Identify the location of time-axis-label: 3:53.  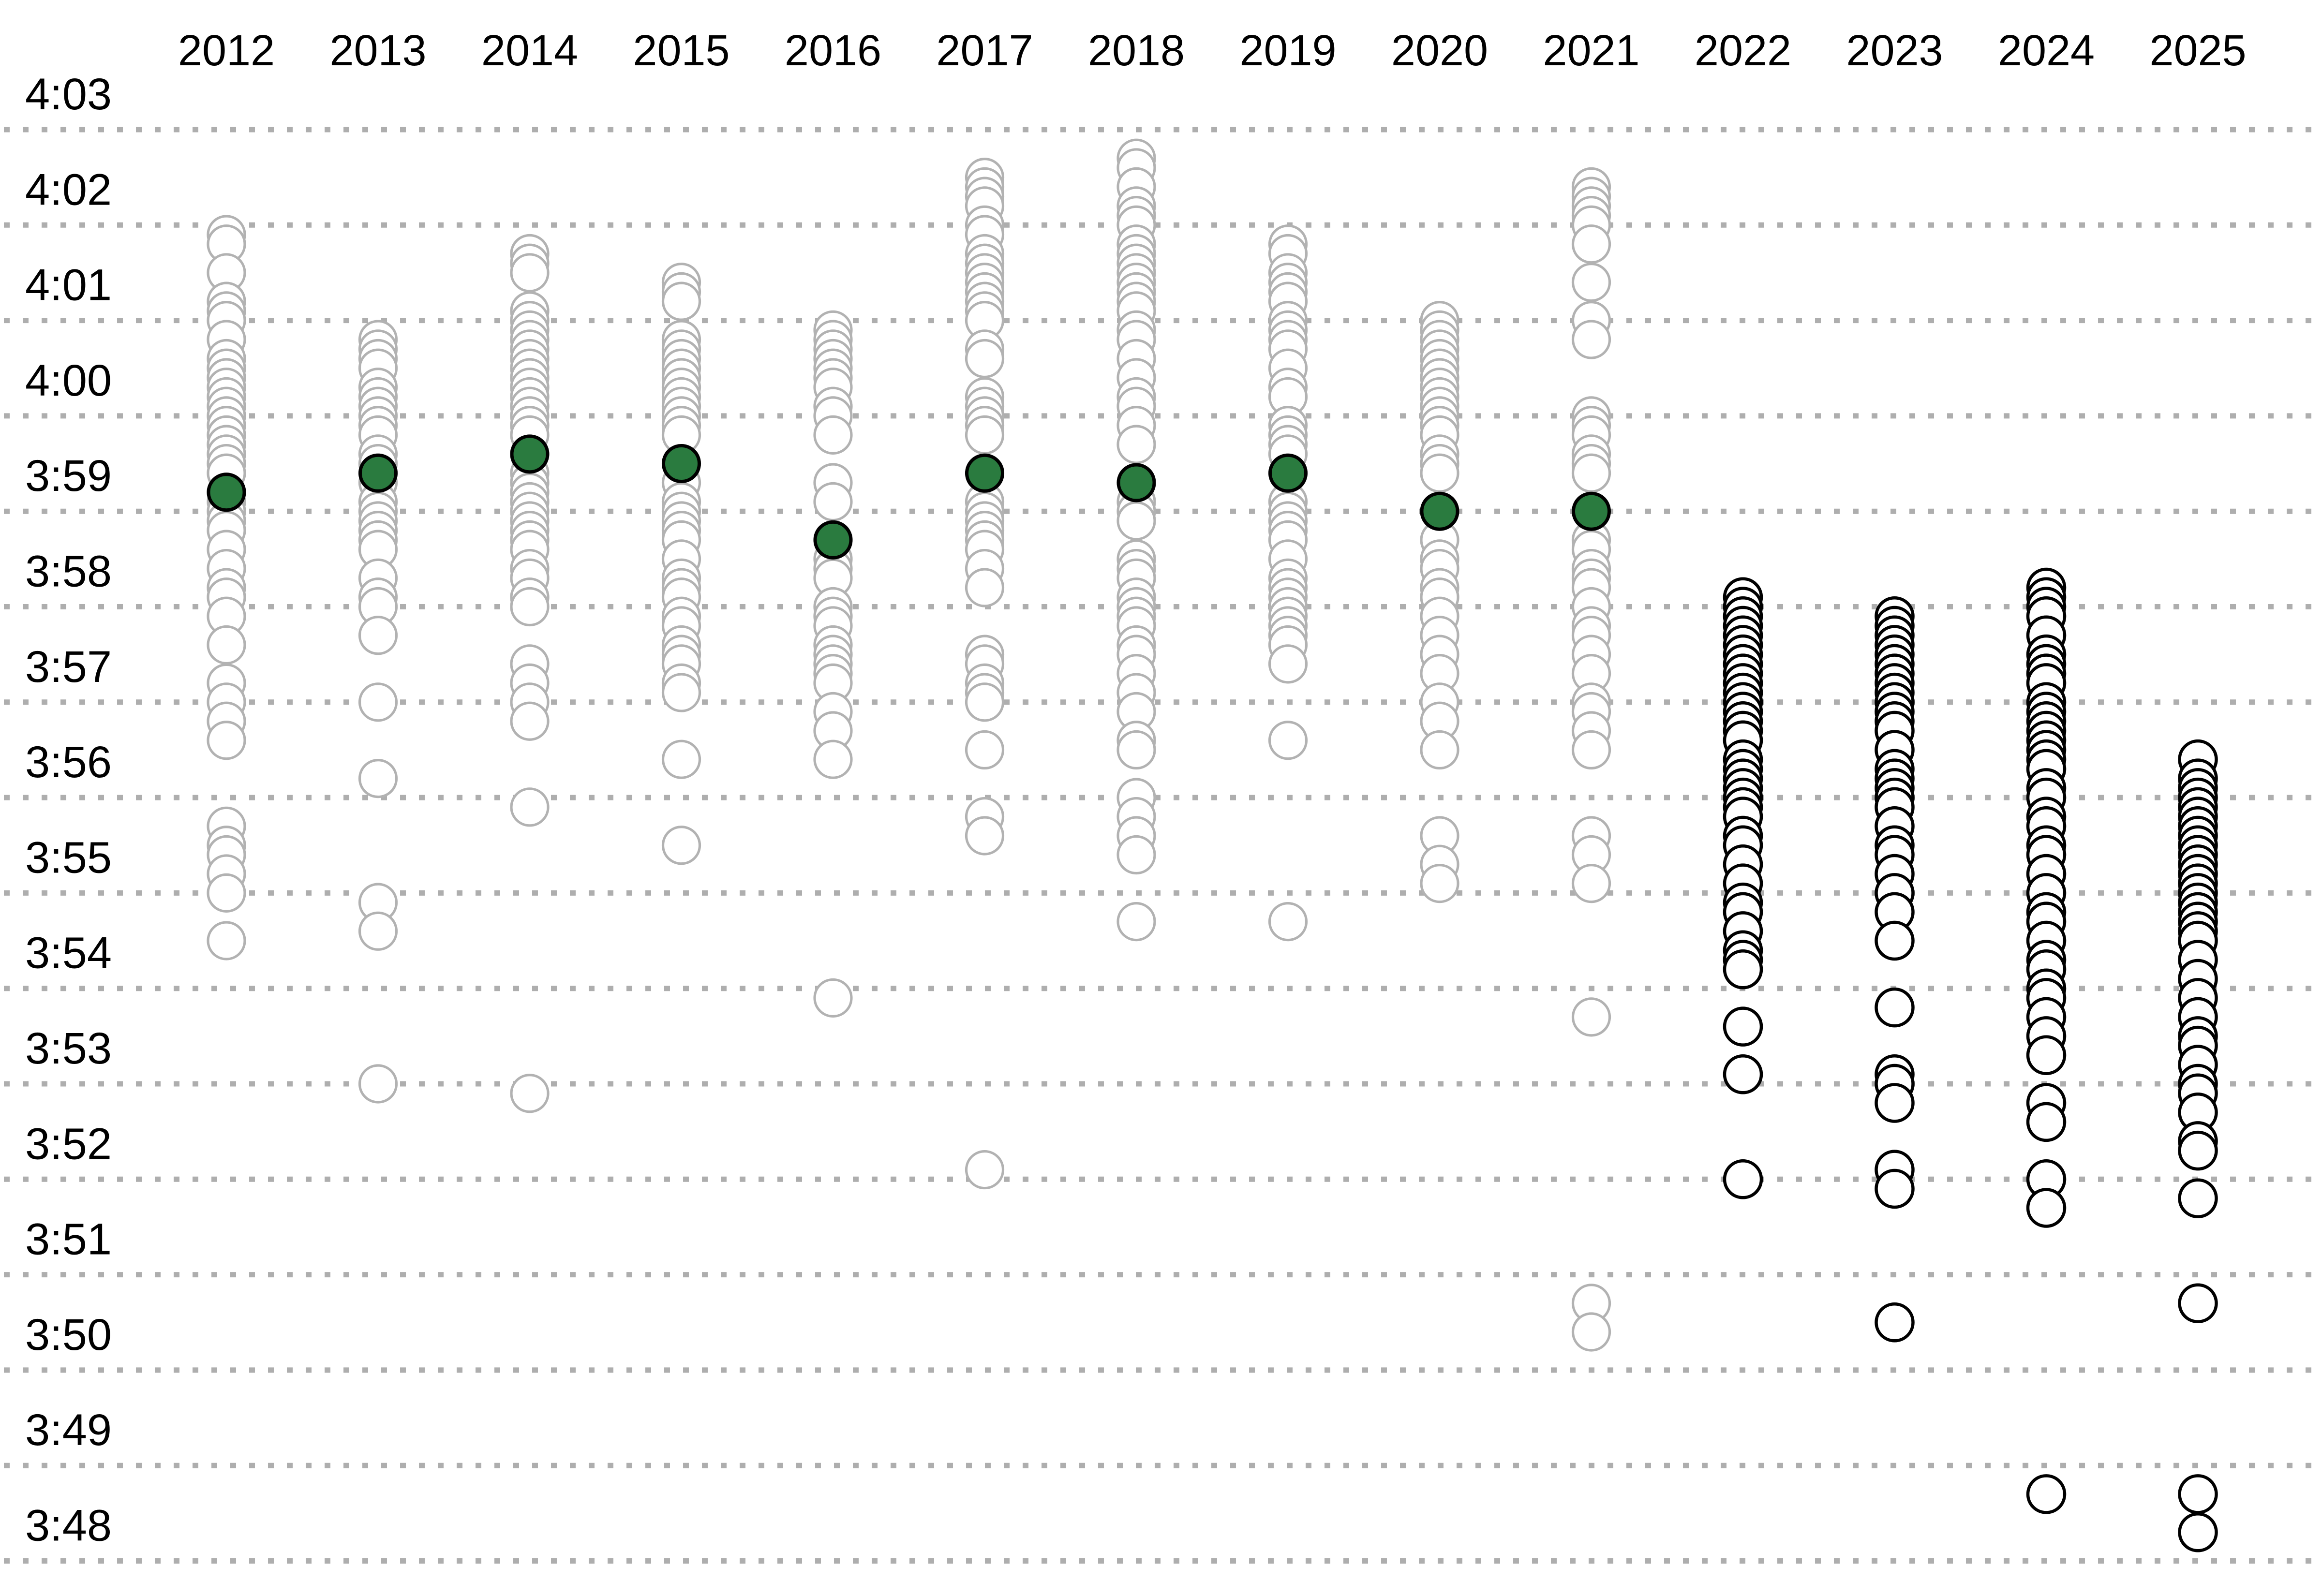
(68, 1048).